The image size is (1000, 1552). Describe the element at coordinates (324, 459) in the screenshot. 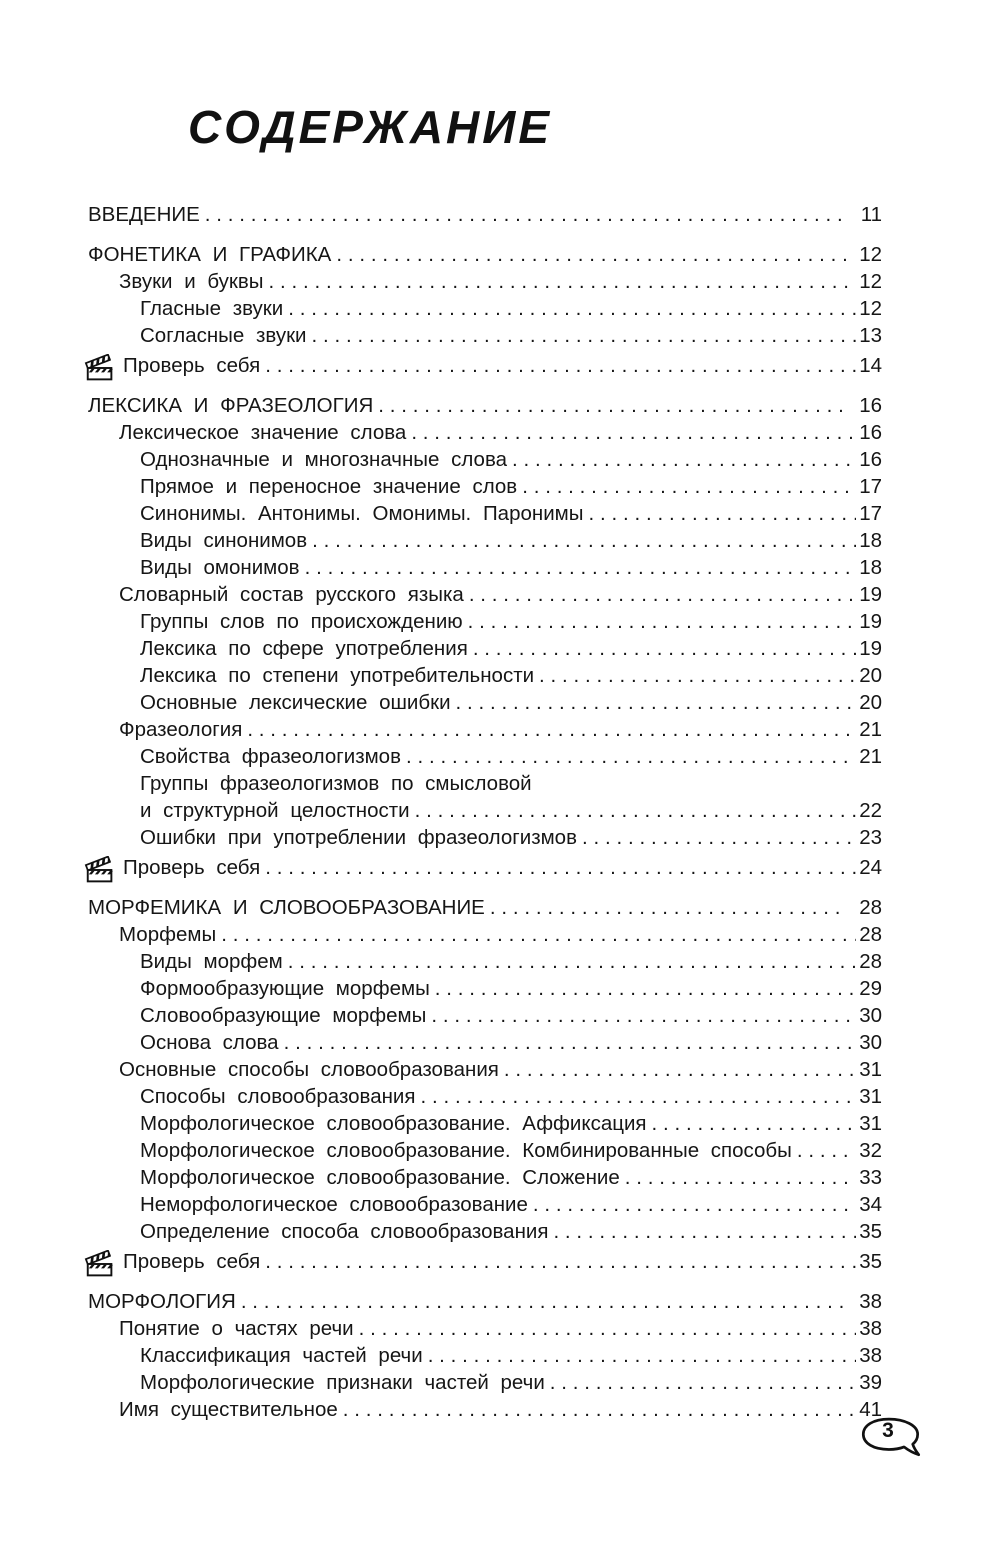

I see `toc-entry-label: Однозначные и многозначные слова` at that location.